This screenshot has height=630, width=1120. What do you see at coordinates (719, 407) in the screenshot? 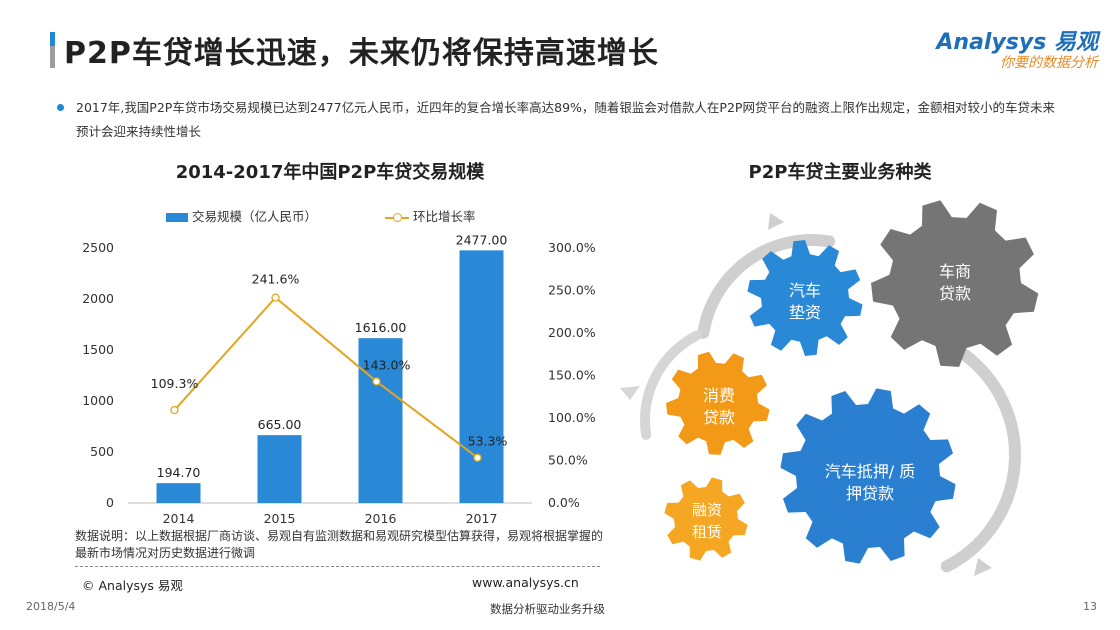
I see `gear-label-consumer-loan: 消费 贷款` at bounding box center [719, 407].